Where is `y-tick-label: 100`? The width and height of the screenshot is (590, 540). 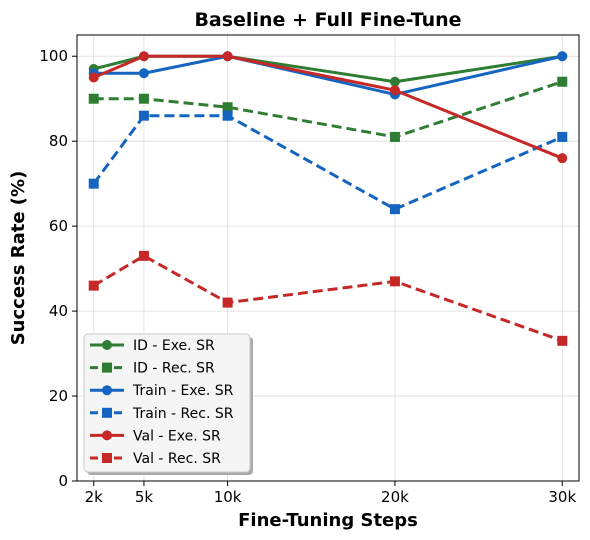 y-tick-label: 100 is located at coordinates (53, 56).